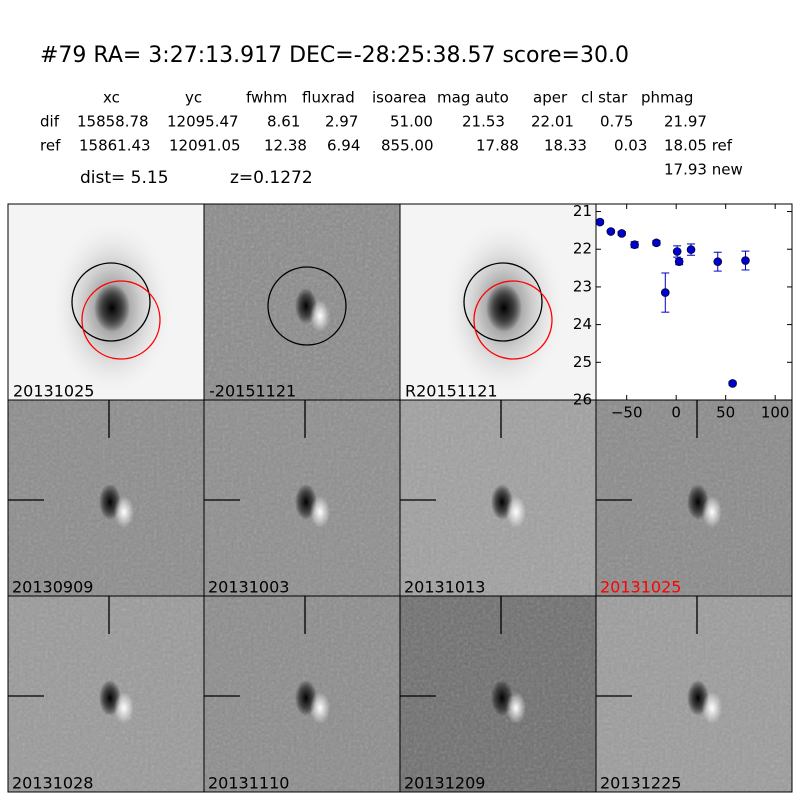 The height and width of the screenshot is (804, 800). What do you see at coordinates (124, 178) in the screenshot?
I see `dist: dist= 5.15` at bounding box center [124, 178].